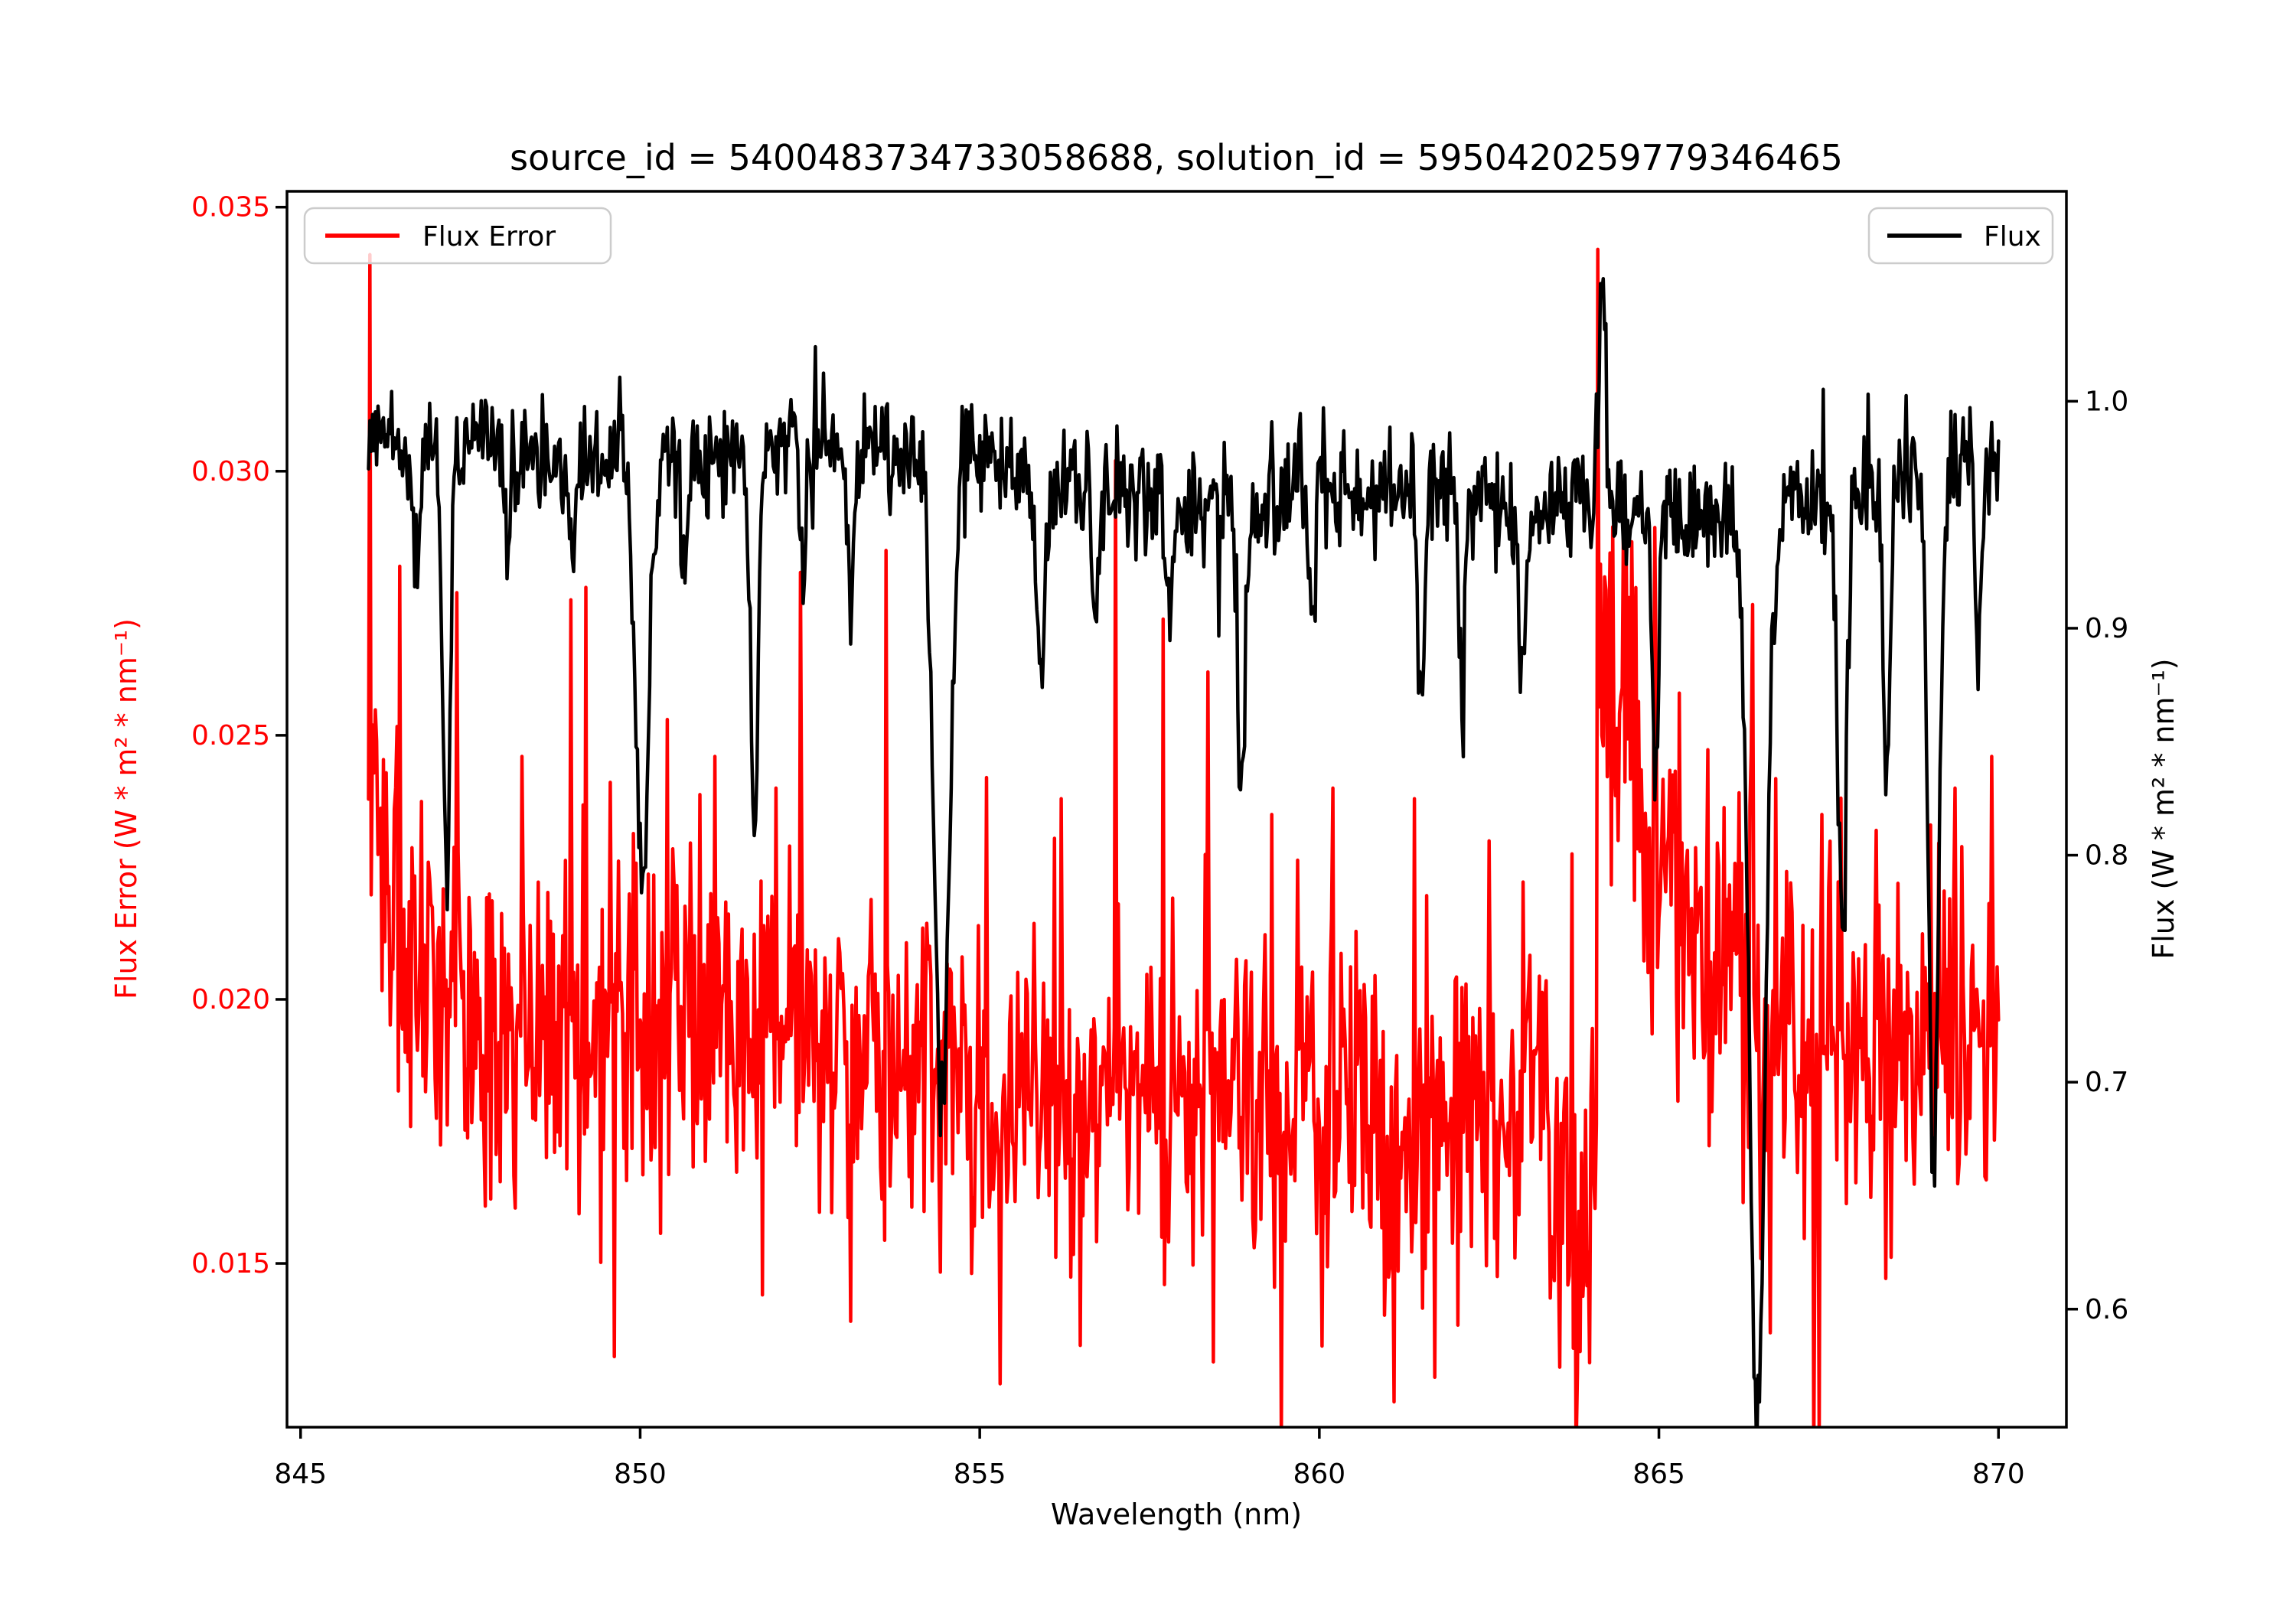  Describe the element at coordinates (2106, 628) in the screenshot. I see `y-right-tick-label: 0.9` at that location.